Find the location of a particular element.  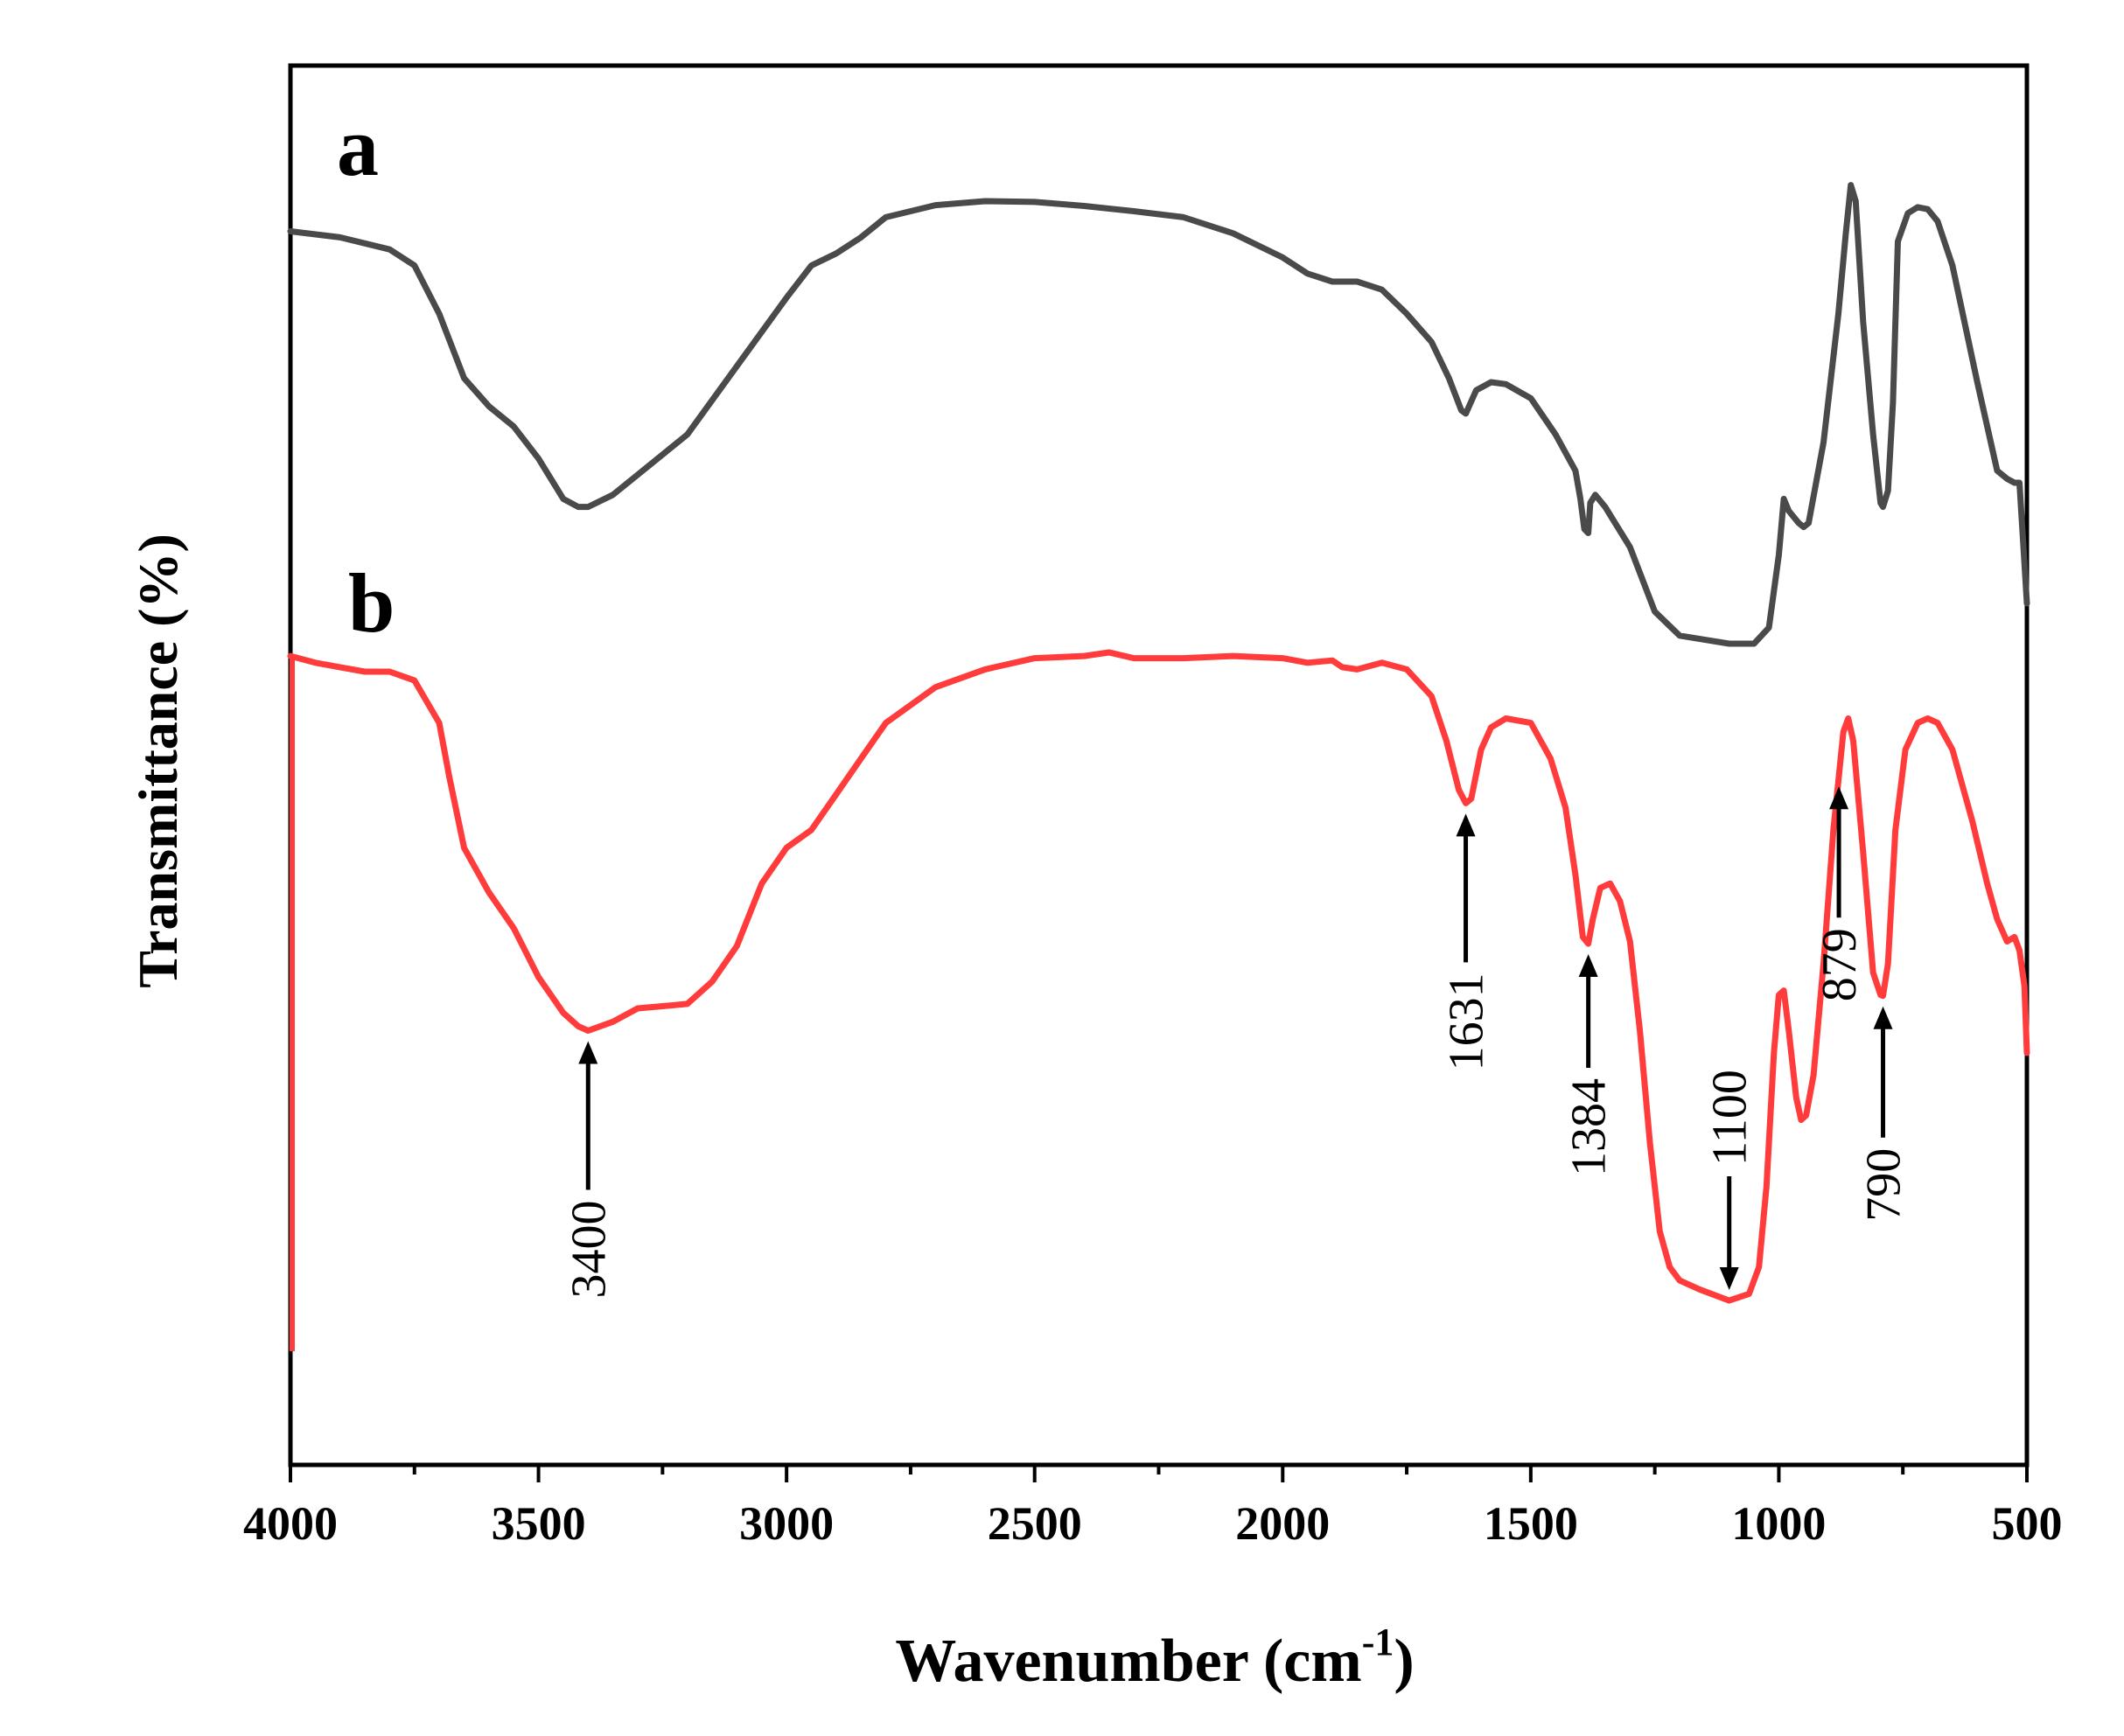

annotation-1100: 1100 is located at coordinates (1730, 1180).